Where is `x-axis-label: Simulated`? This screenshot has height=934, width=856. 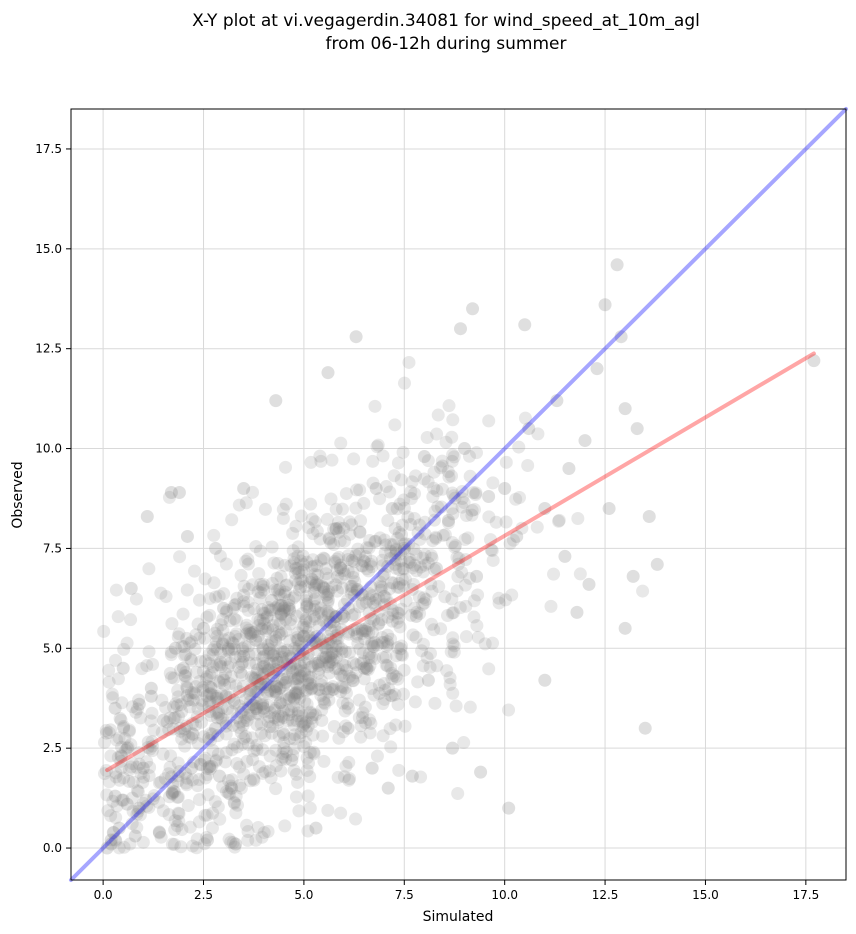
x-axis-label: Simulated is located at coordinates (458, 917).